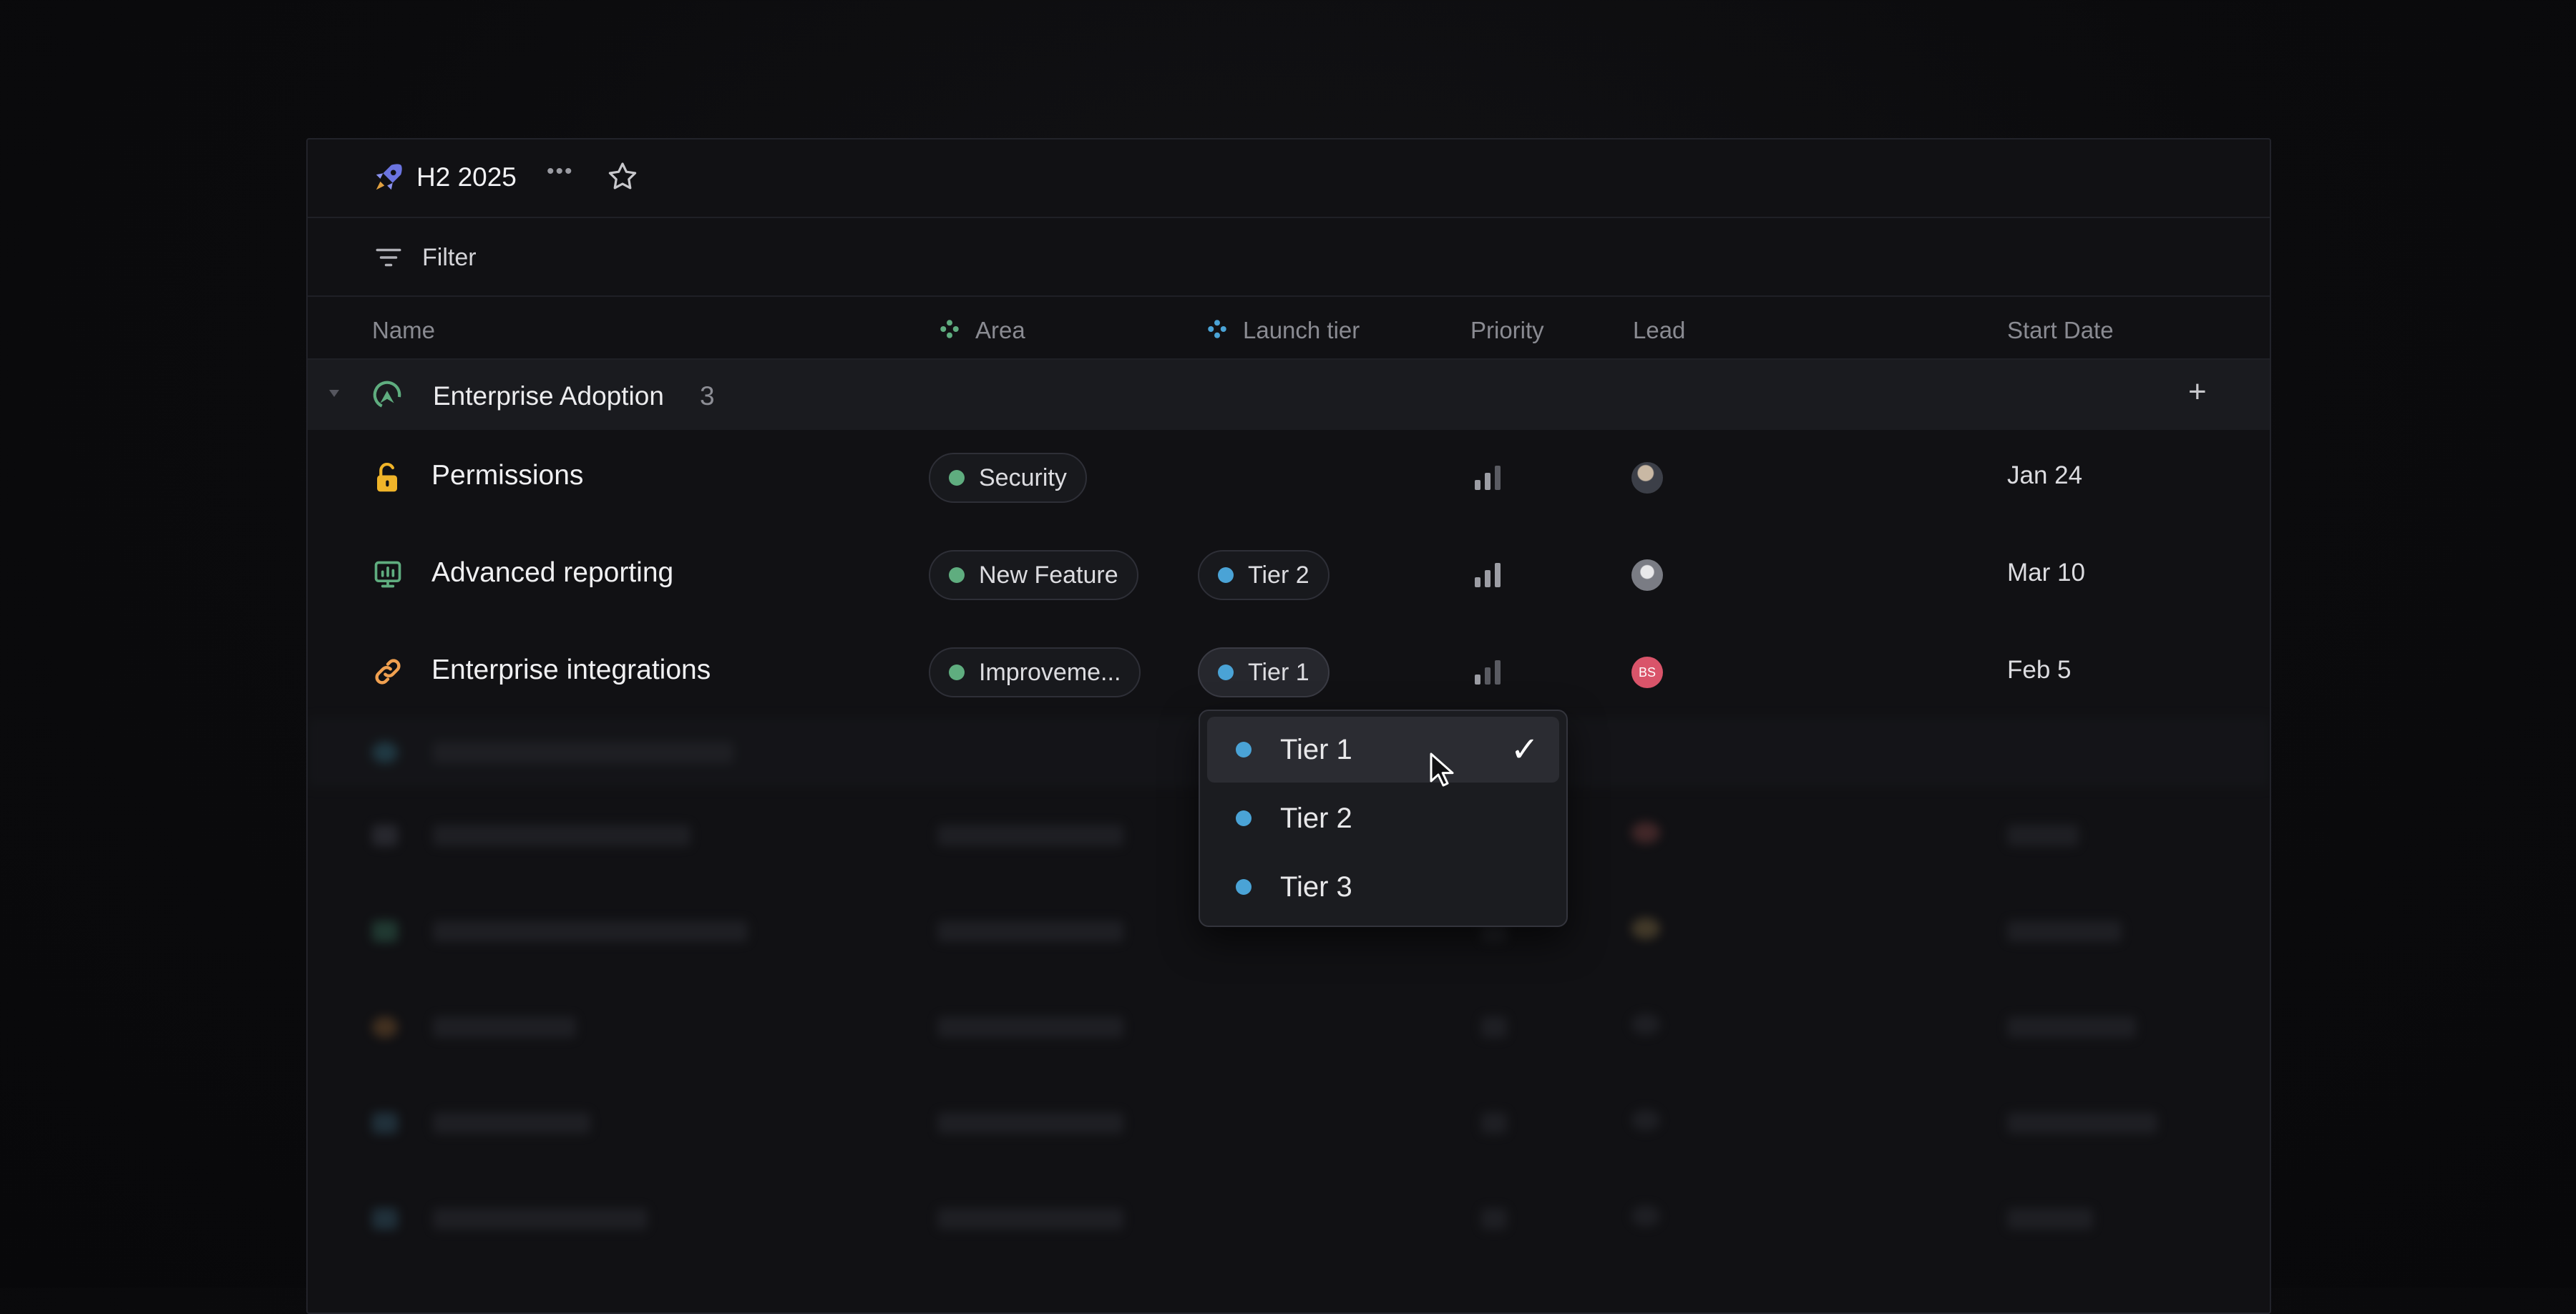 The width and height of the screenshot is (2576, 1314). What do you see at coordinates (1289, 178) in the screenshot?
I see `project-header: H2 2025 •••` at bounding box center [1289, 178].